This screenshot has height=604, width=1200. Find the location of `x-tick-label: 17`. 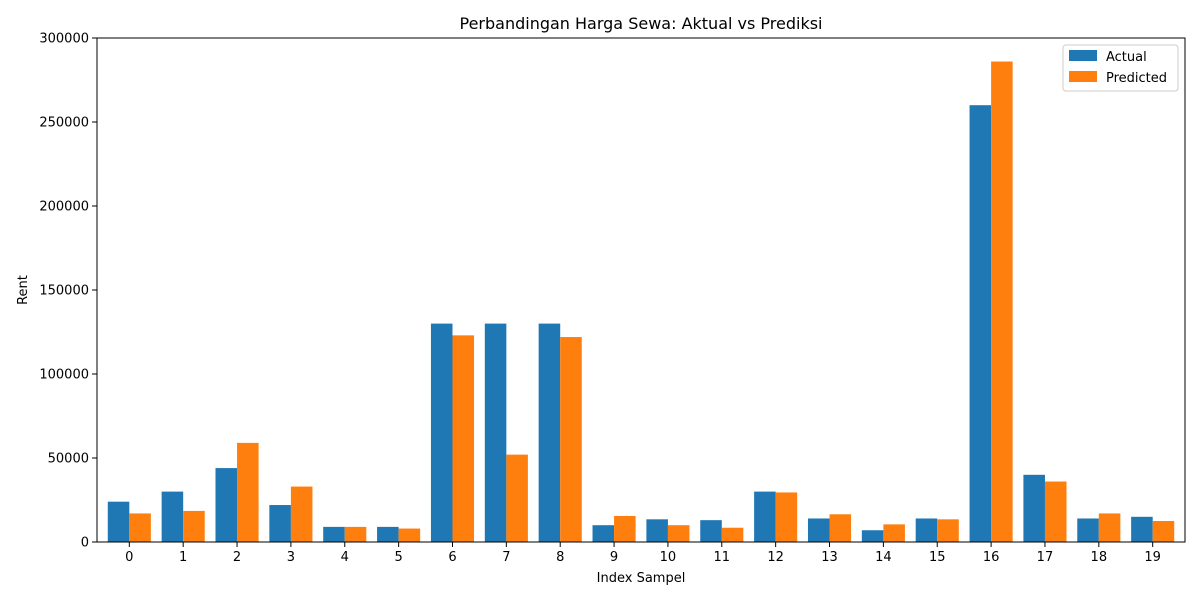

x-tick-label: 17 is located at coordinates (1045, 557).